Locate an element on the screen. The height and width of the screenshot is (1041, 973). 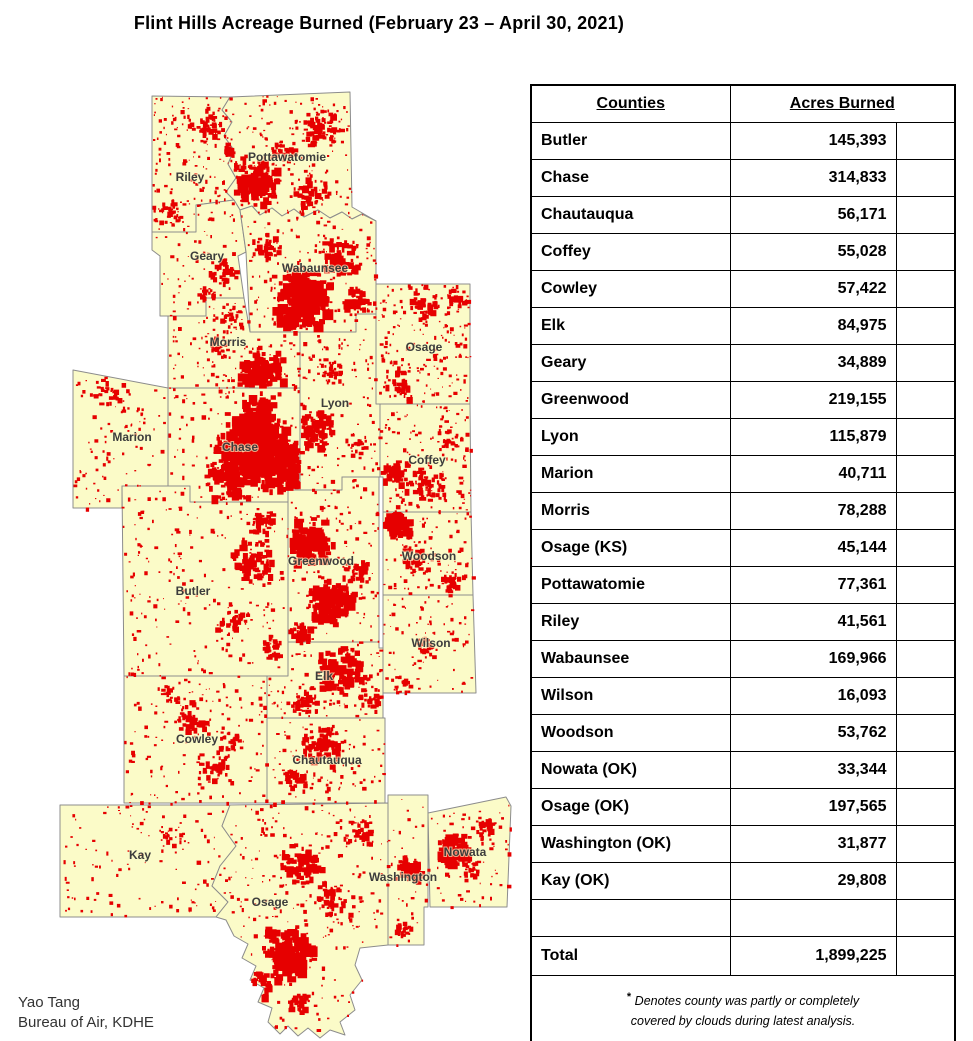
acres-cell: 115,879 is located at coordinates (813, 437).